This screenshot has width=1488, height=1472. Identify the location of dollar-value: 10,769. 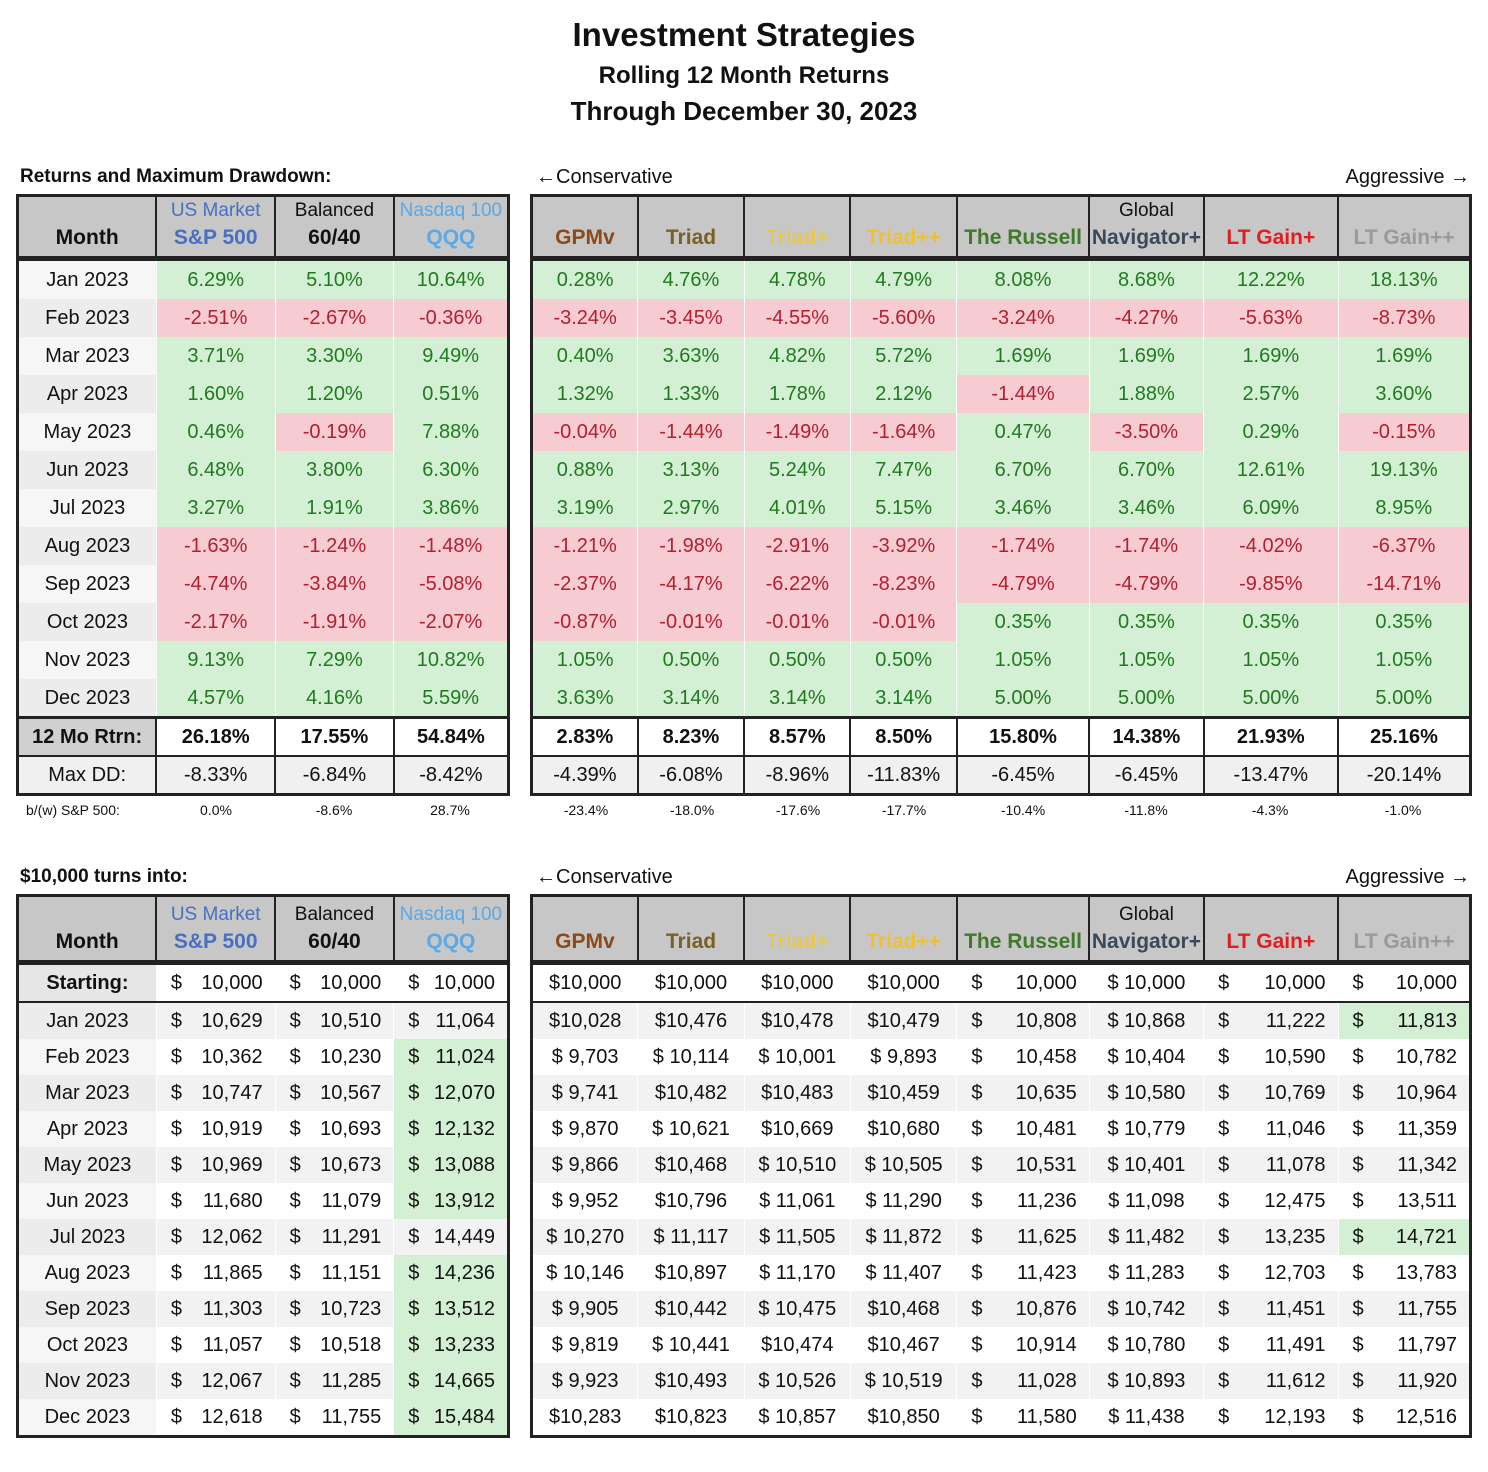
(1295, 1092).